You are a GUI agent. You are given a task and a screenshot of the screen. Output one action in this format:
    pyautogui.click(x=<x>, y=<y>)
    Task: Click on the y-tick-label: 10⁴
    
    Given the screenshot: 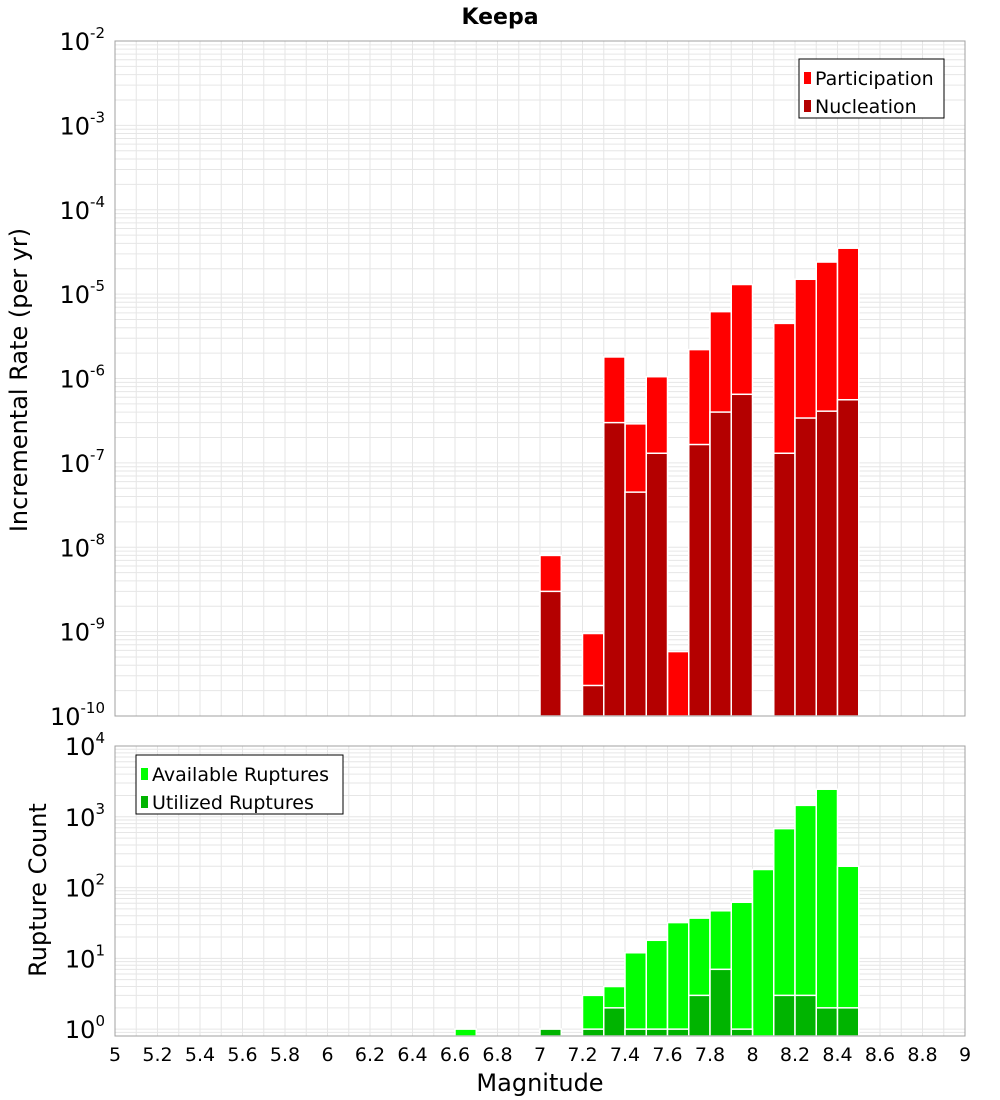 What is the action you would take?
    pyautogui.click(x=85, y=745)
    